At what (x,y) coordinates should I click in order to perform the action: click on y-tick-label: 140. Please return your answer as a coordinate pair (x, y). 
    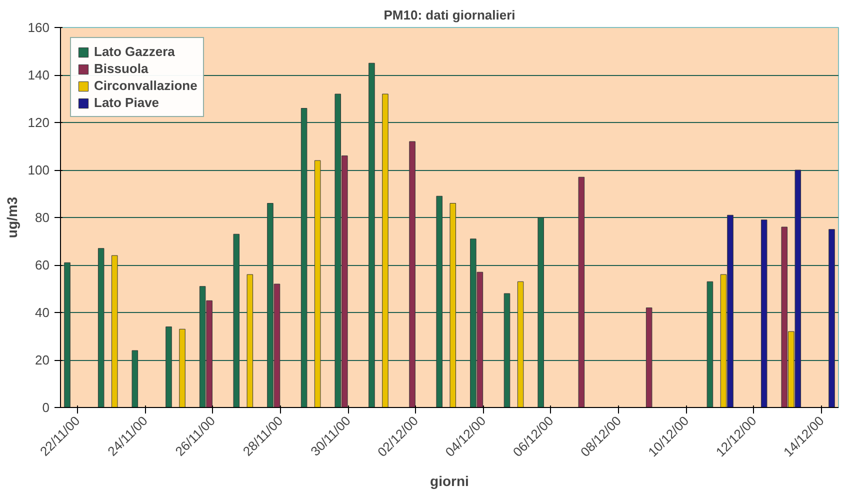
    Looking at the image, I should click on (39, 75).